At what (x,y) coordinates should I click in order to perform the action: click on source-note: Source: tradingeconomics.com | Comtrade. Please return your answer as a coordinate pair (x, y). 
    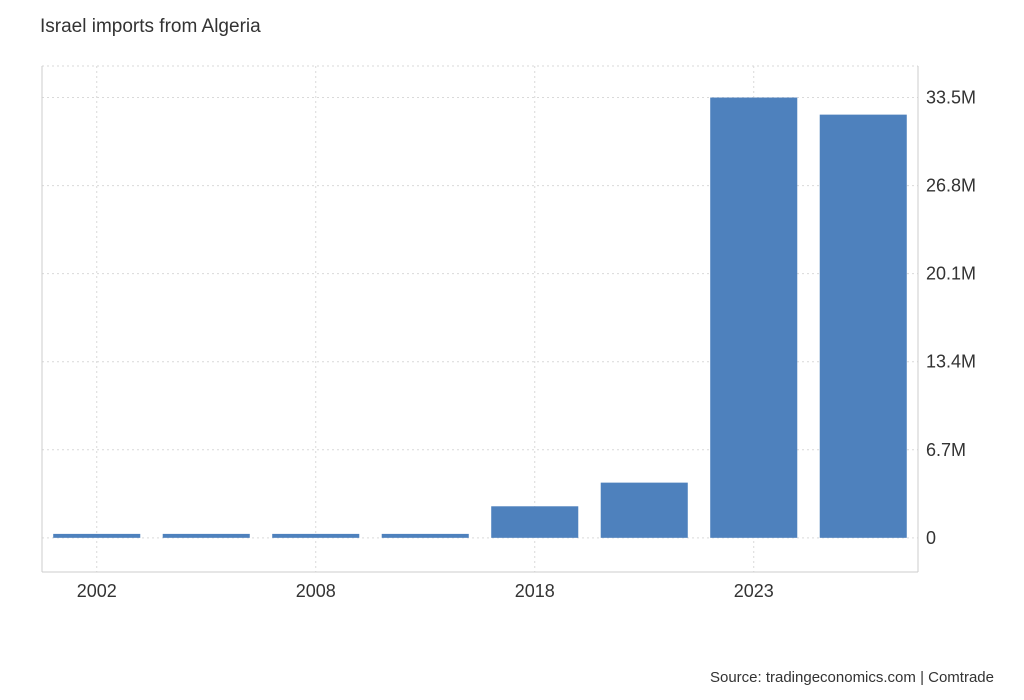
    Looking at the image, I should click on (851, 677).